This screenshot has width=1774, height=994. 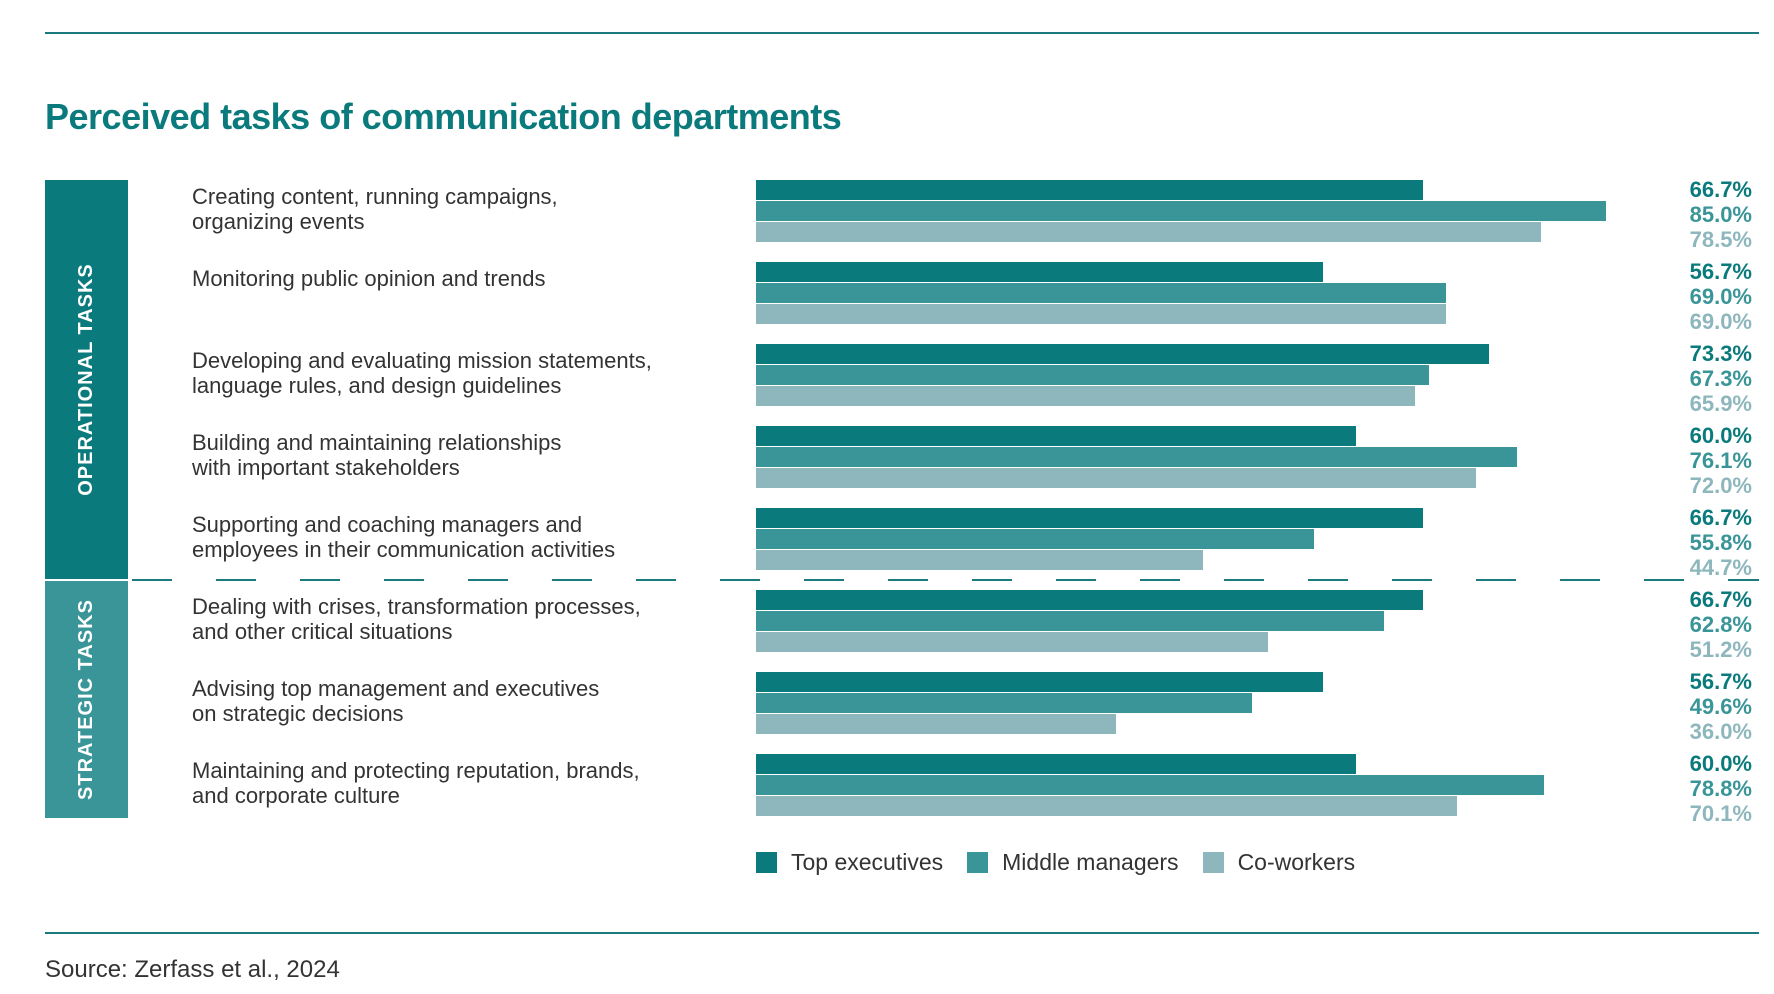 What do you see at coordinates (1296, 862) in the screenshot?
I see `legend-label: Co-workers` at bounding box center [1296, 862].